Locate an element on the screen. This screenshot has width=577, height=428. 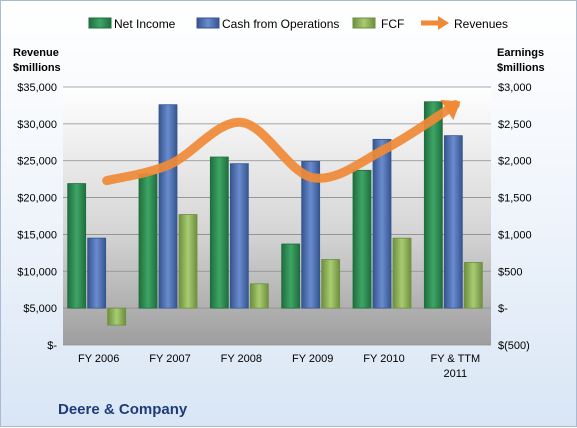
legend-label-net-income: Net Income is located at coordinates (145, 24).